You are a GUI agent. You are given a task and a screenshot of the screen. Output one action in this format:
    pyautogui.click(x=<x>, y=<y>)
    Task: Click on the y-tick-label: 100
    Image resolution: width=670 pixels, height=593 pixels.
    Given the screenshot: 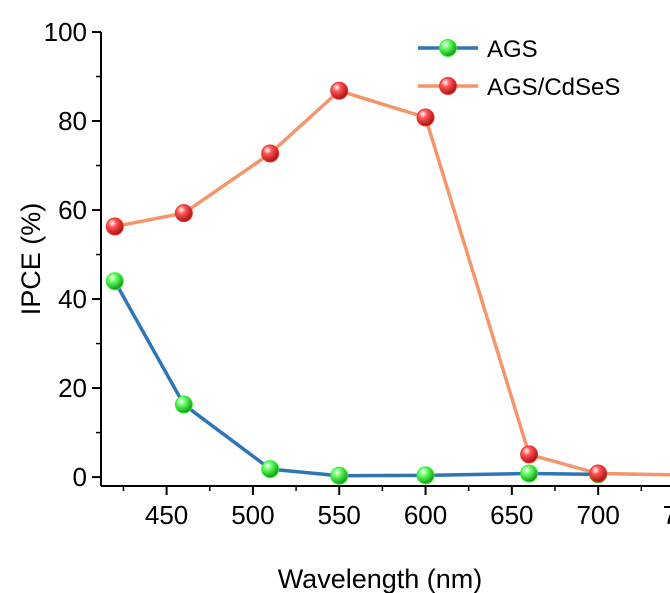 What is the action you would take?
    pyautogui.click(x=65, y=32)
    